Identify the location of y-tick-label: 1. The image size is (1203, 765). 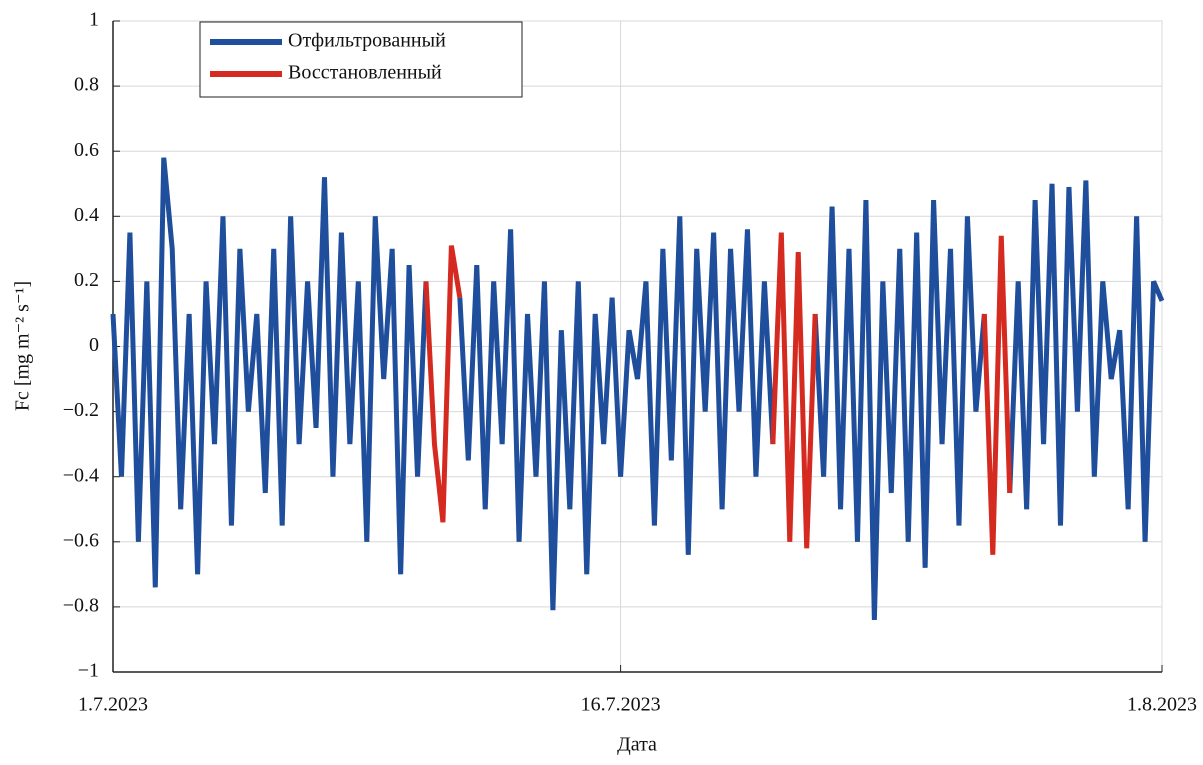
(94, 20).